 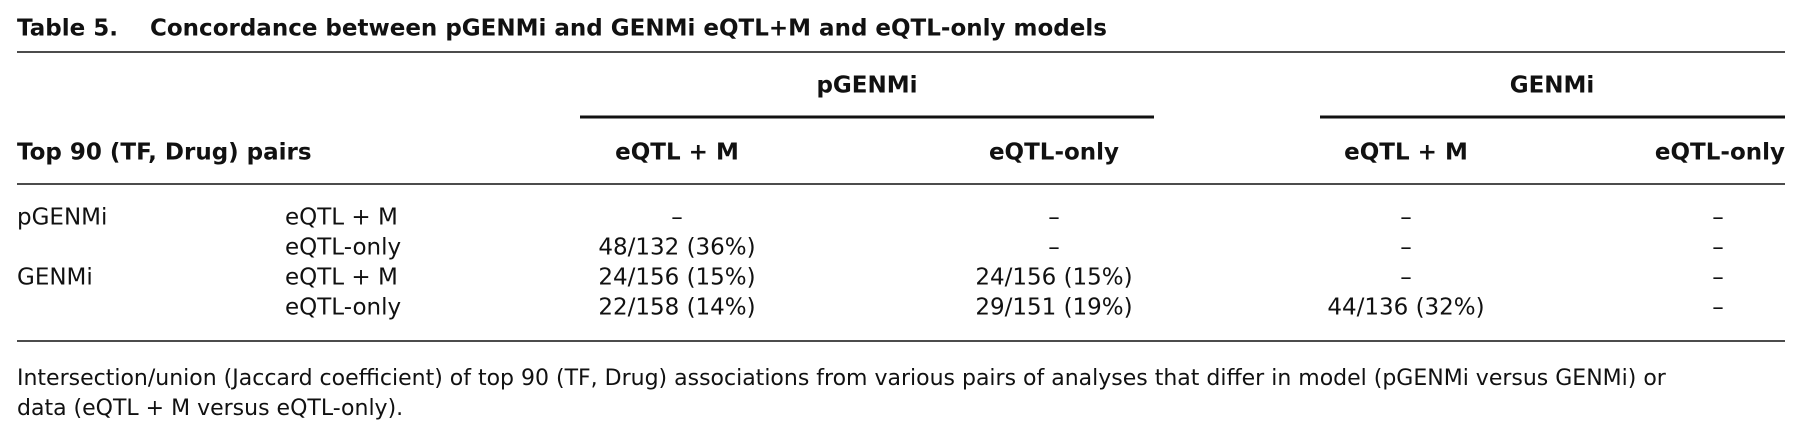 What do you see at coordinates (67, 29) in the screenshot?
I see `table-label: Table 5.` at bounding box center [67, 29].